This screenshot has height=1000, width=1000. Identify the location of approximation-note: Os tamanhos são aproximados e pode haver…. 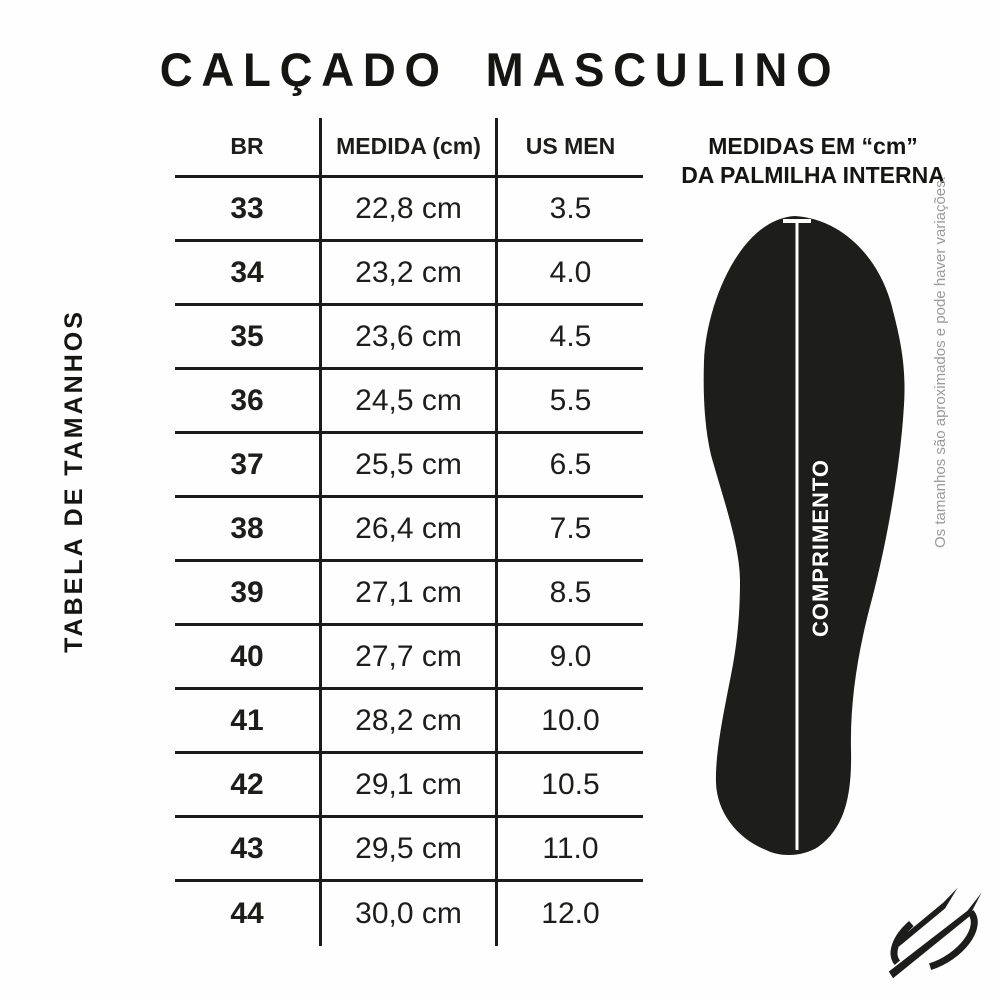
(940, 362).